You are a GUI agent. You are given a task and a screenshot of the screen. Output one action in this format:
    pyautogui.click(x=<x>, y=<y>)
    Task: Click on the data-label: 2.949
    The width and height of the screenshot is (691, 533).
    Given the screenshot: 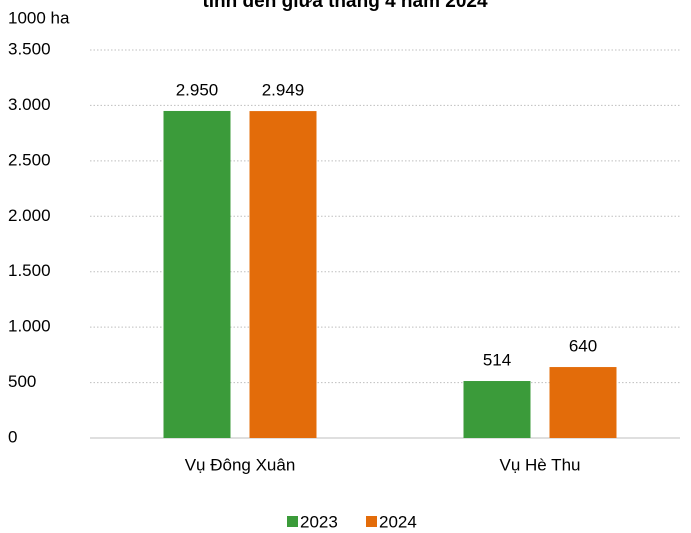 What is the action you would take?
    pyautogui.click(x=283, y=90)
    